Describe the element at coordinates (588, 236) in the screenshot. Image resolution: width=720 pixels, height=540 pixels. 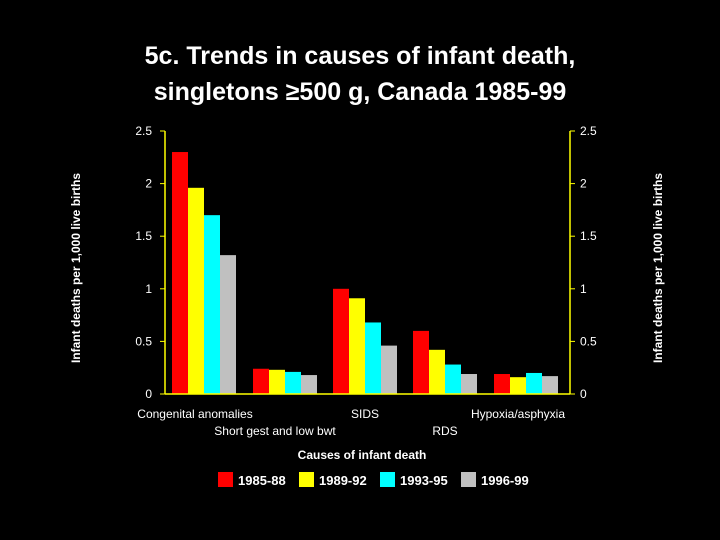
I see `right-tick-label: 1.5` at that location.